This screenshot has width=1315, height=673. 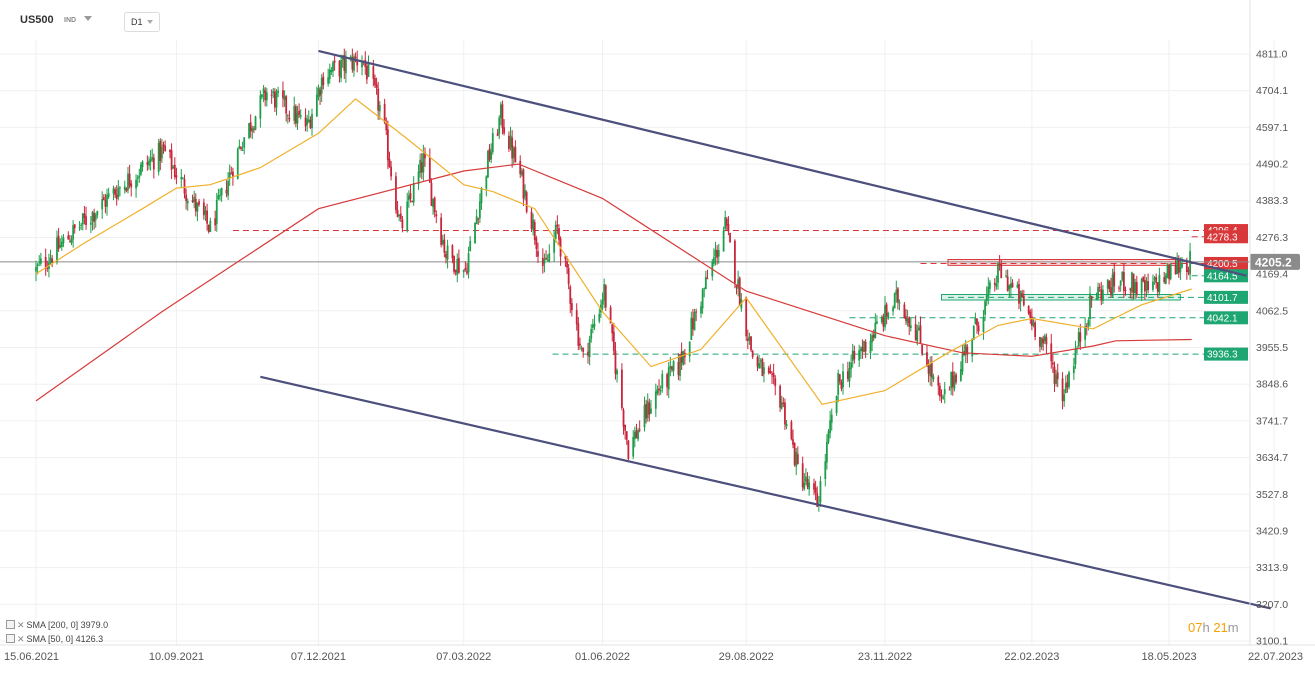 I want to click on chevron-down-icon, so click(x=88, y=18).